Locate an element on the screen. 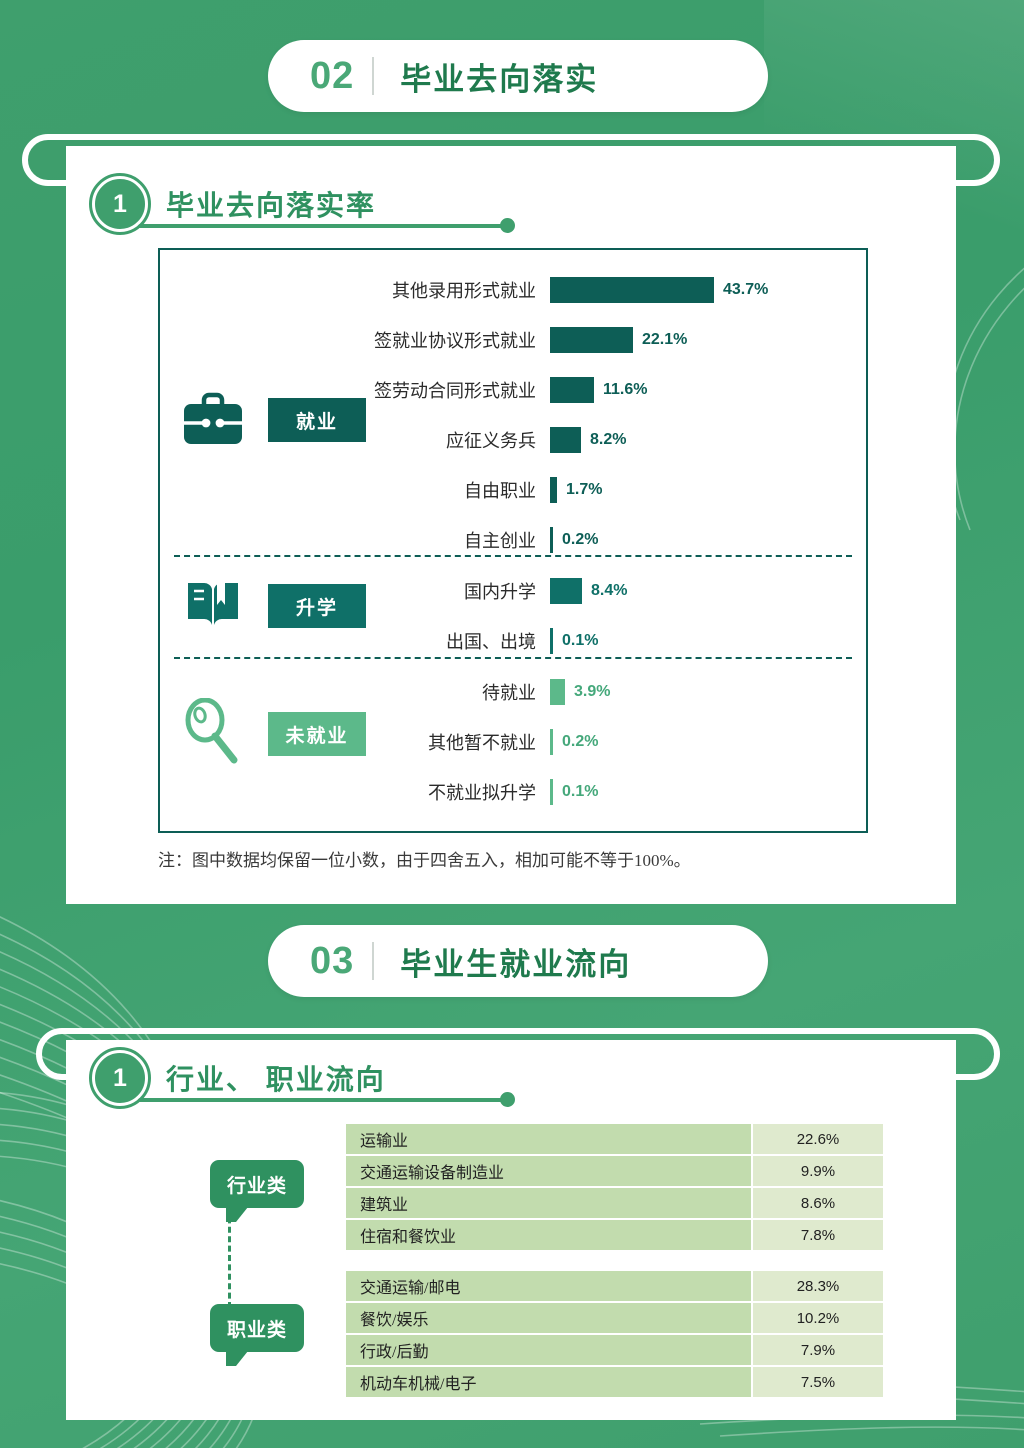 The height and width of the screenshot is (1448, 1024). row-value: 43.7% is located at coordinates (746, 289).